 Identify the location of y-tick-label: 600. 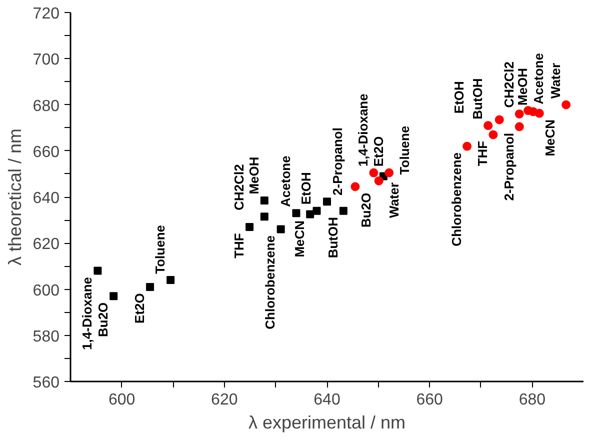
(46, 291).